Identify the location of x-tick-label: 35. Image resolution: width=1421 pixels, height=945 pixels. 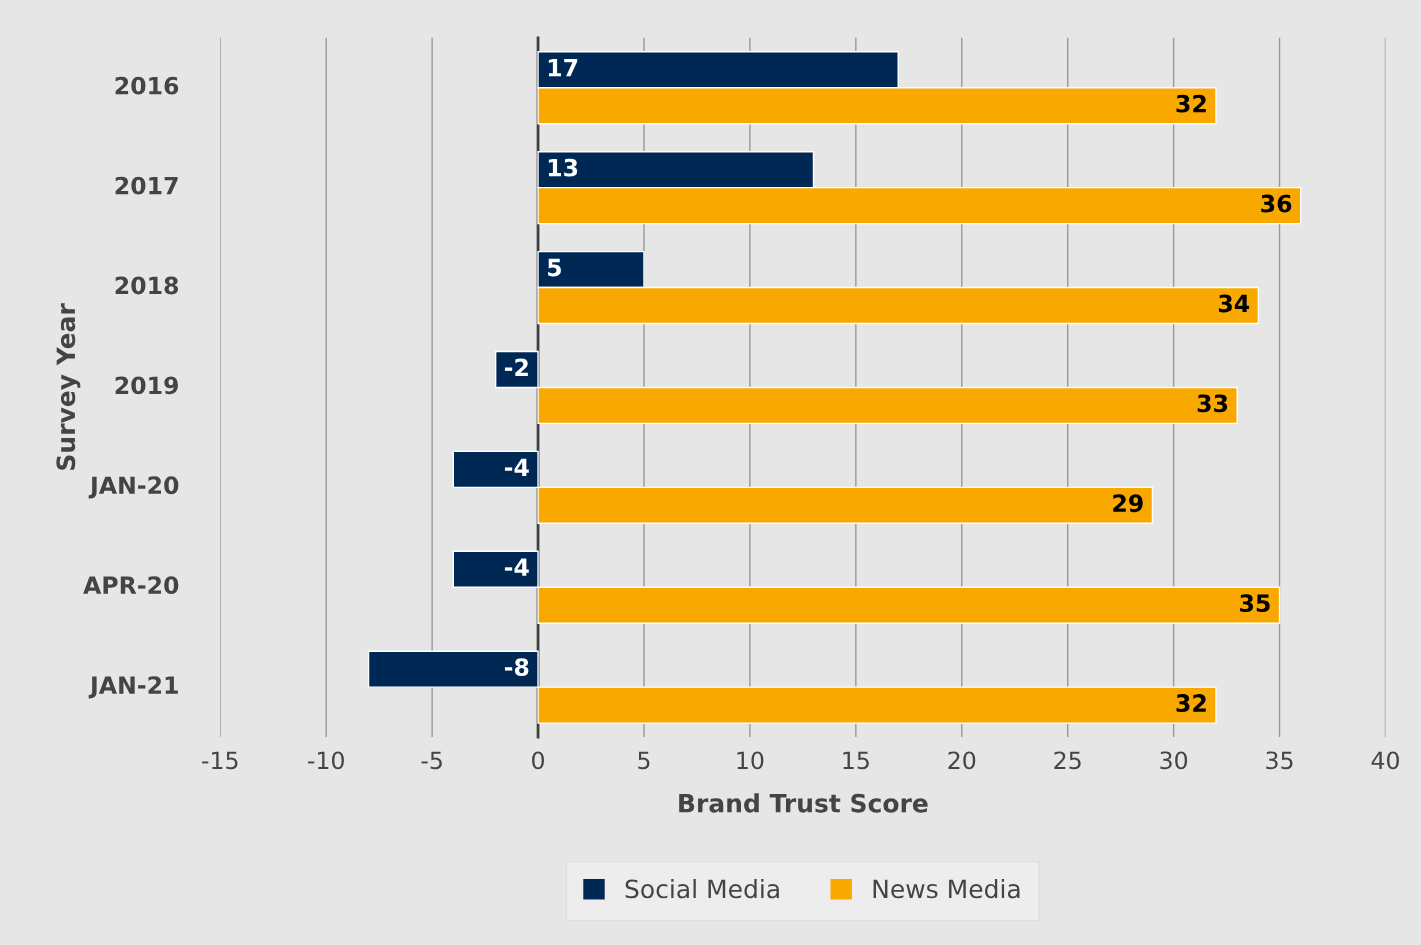
(1279, 760).